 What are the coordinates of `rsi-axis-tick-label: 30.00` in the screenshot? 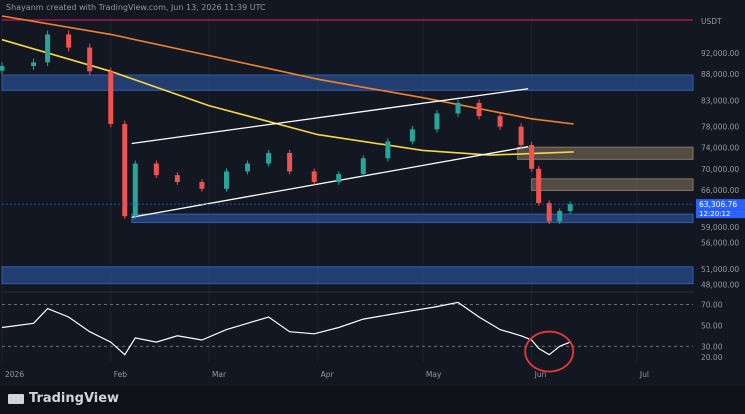 It's located at (712, 346).